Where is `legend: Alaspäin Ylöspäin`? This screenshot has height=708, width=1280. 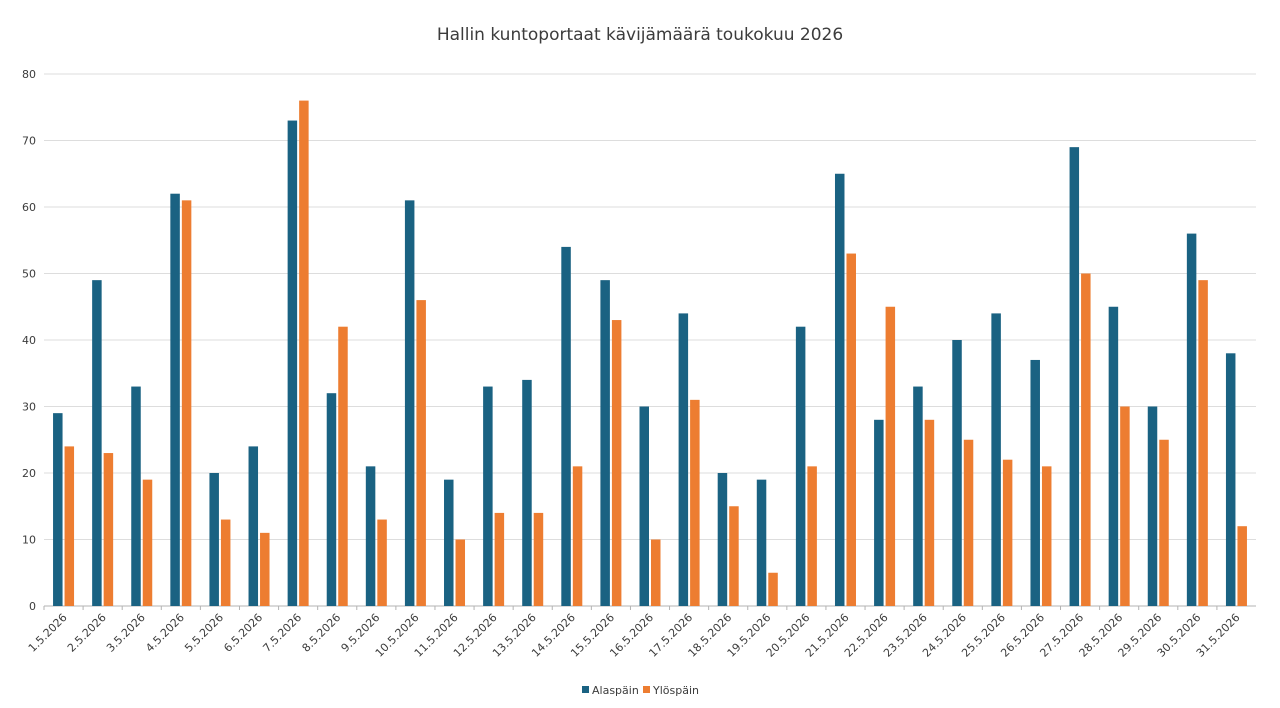 legend: Alaspäin Ylöspäin is located at coordinates (640, 690).